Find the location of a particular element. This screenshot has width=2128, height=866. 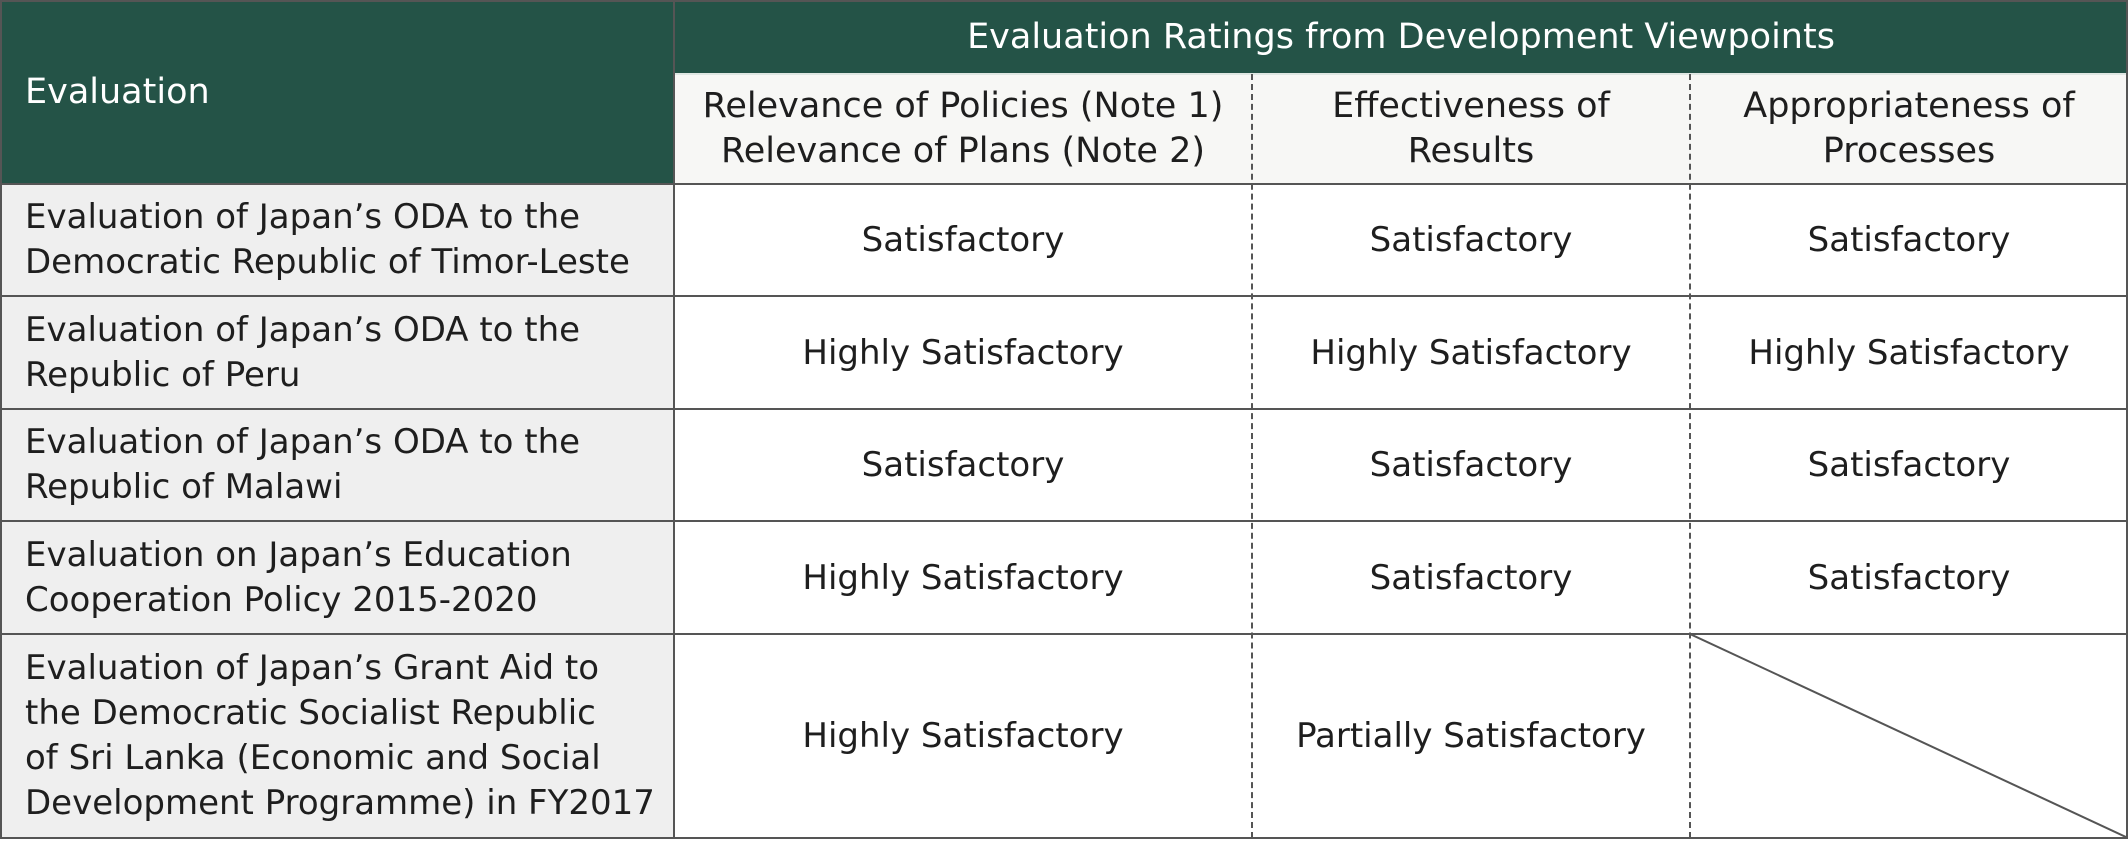

rating-relevance-sri-lanka: Highly Satisfactory is located at coordinates (963, 736).